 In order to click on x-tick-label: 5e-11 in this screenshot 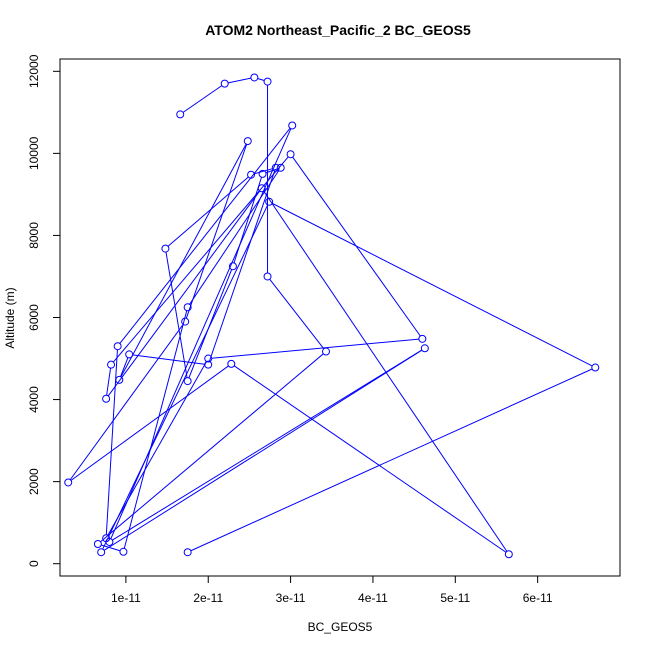, I will do `click(455, 598)`.